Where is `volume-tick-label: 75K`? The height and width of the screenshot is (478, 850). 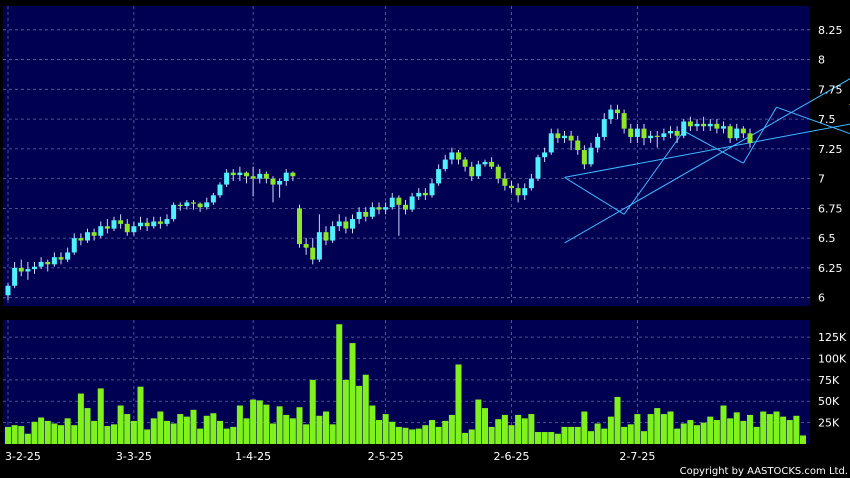 volume-tick-label: 75K is located at coordinates (829, 380).